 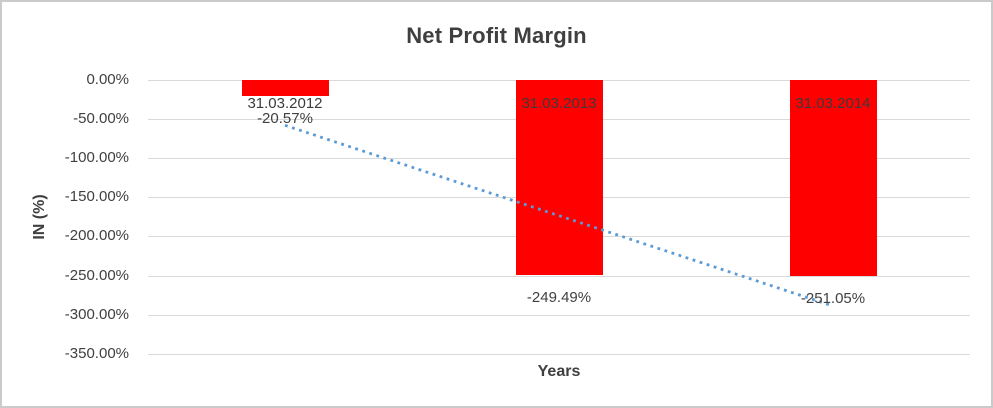 I want to click on y-axis-tick-label: -50.00%, so click(x=101, y=118).